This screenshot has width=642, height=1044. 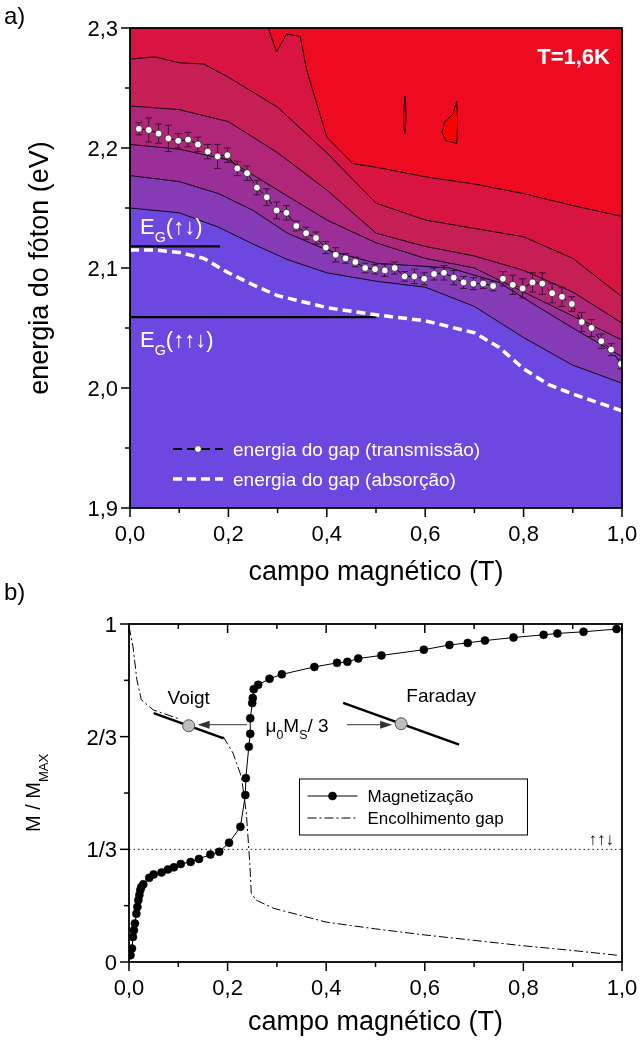 What do you see at coordinates (102, 508) in the screenshot?
I see `y-tick-label: 1,9` at bounding box center [102, 508].